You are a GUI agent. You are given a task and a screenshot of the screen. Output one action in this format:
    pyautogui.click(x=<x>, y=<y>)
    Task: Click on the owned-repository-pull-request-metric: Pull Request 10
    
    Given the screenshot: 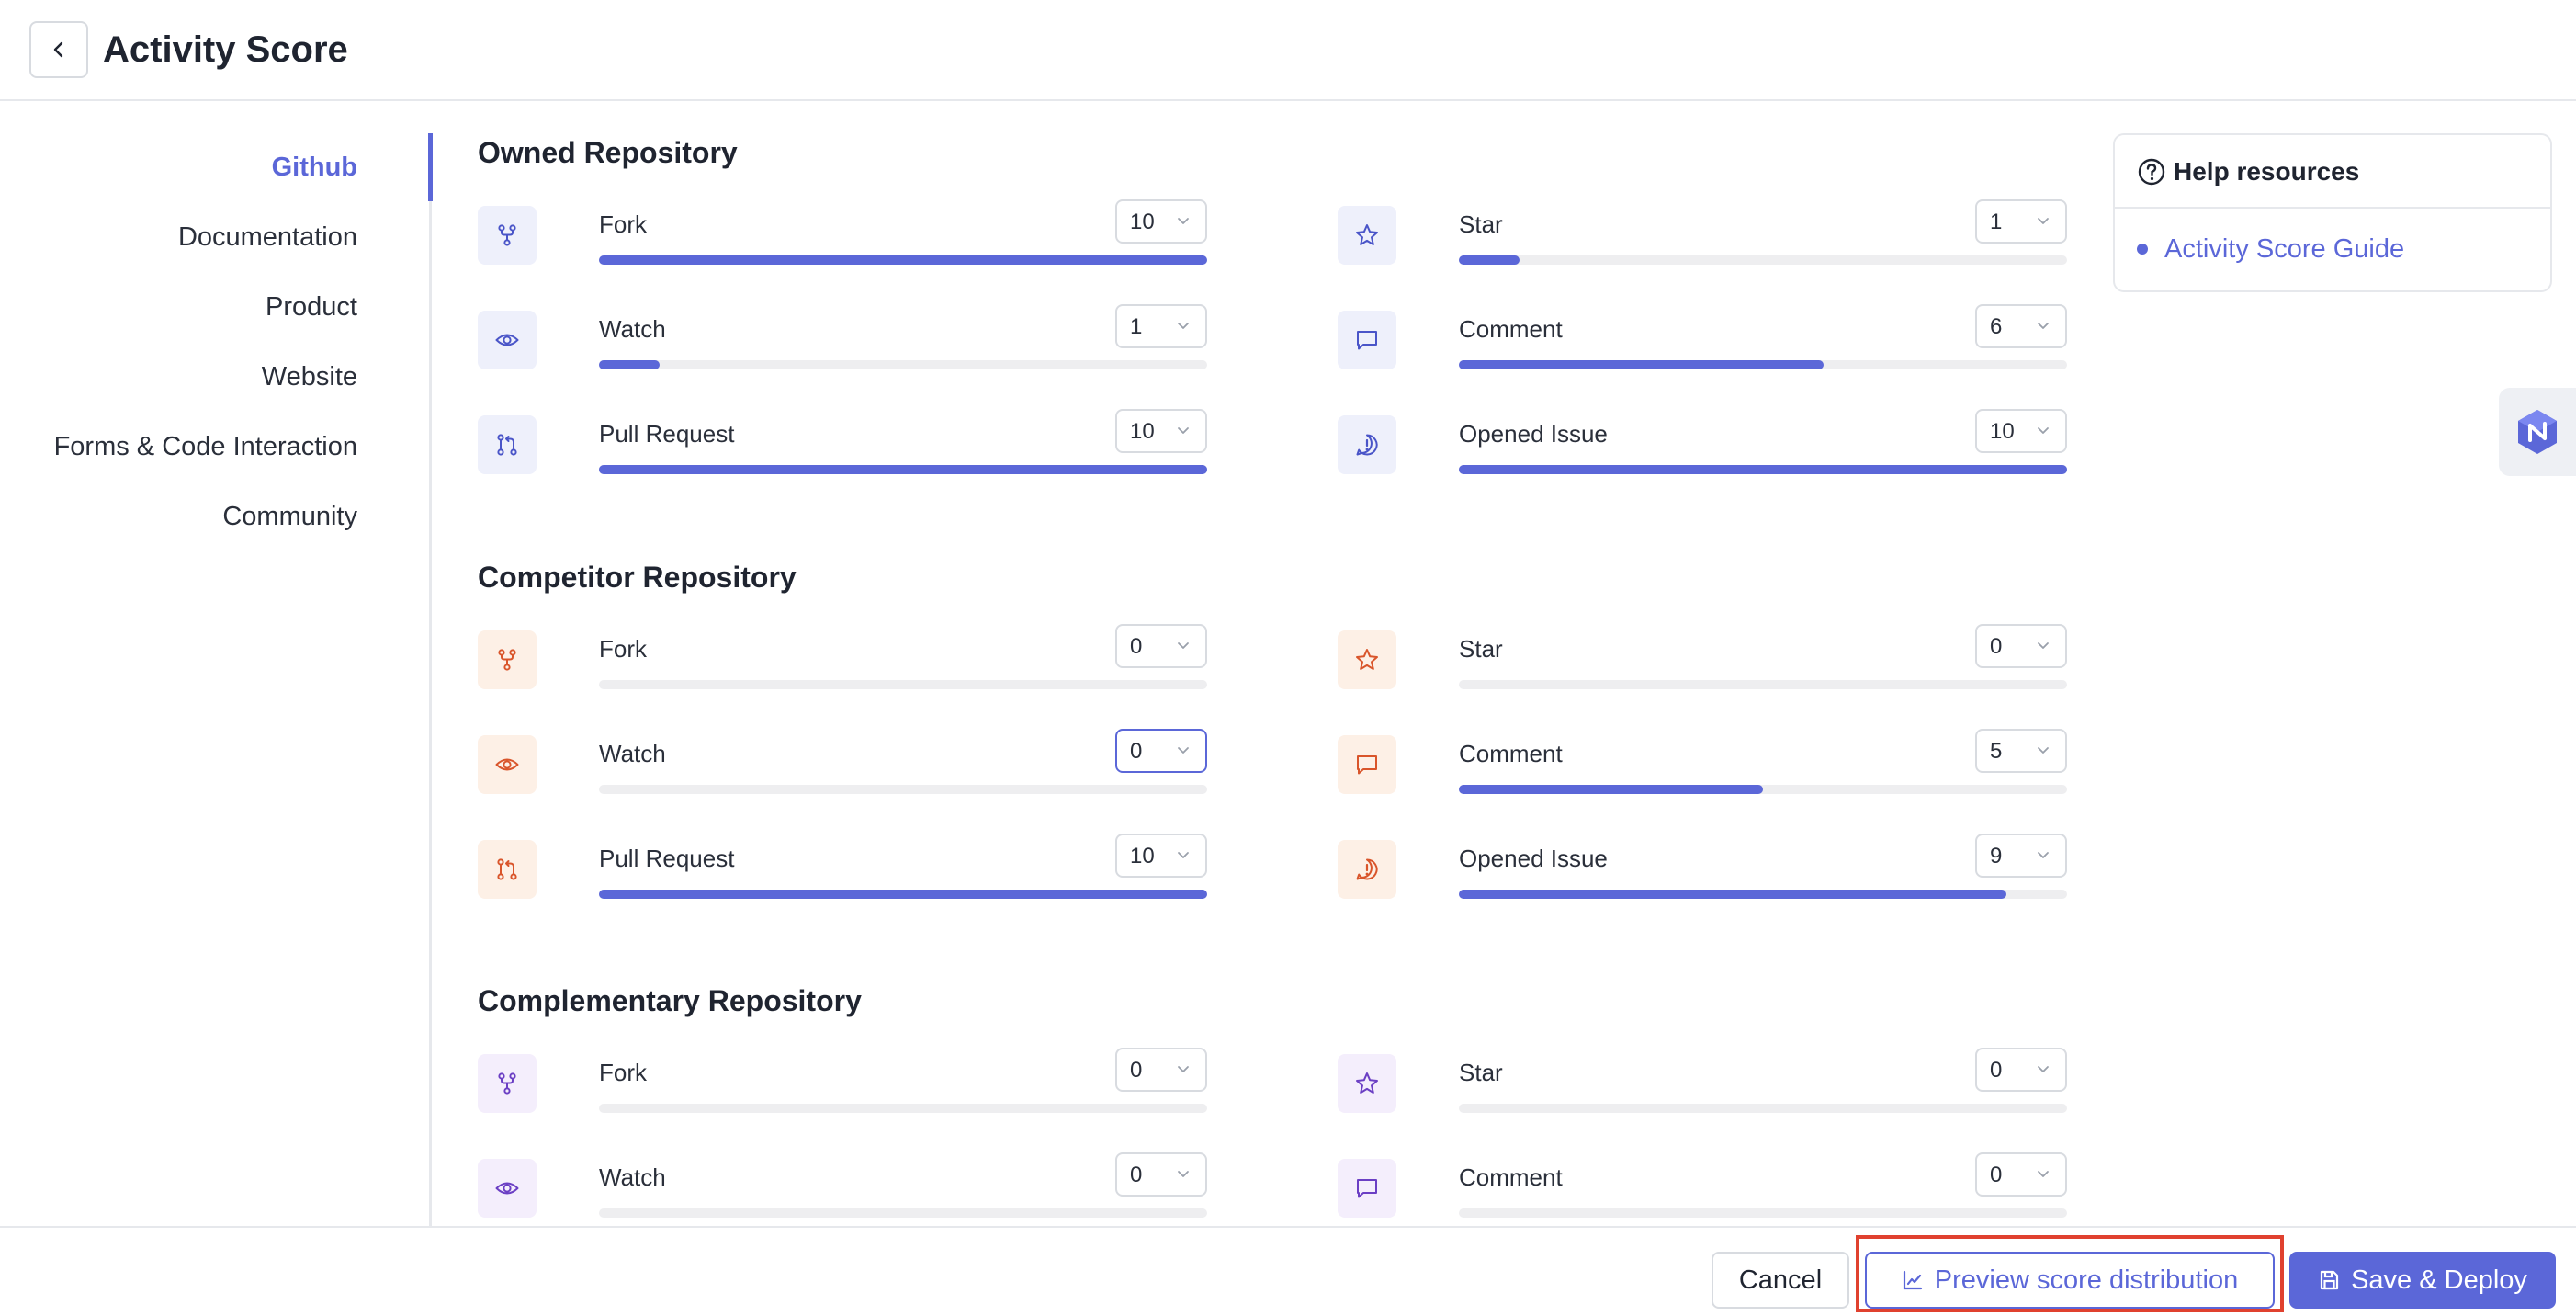 What is the action you would take?
    pyautogui.click(x=845, y=458)
    